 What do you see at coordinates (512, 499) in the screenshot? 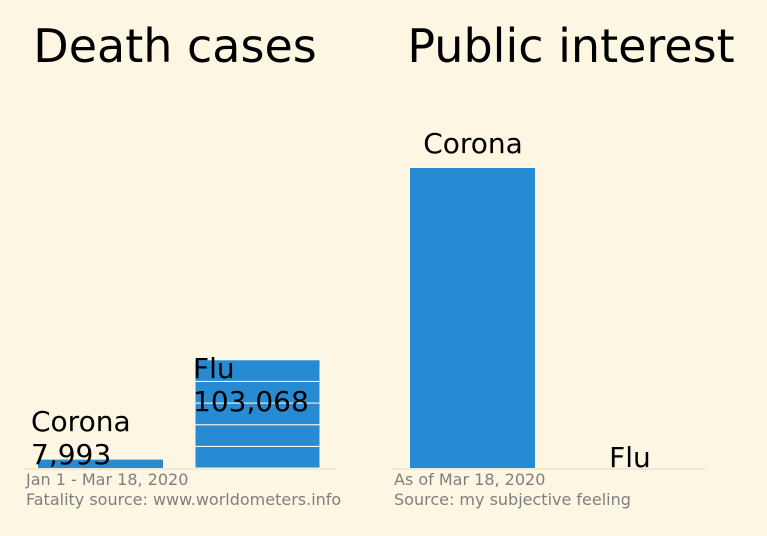
I see `public-interest-footnote-source: Source: my subjective feeling` at bounding box center [512, 499].